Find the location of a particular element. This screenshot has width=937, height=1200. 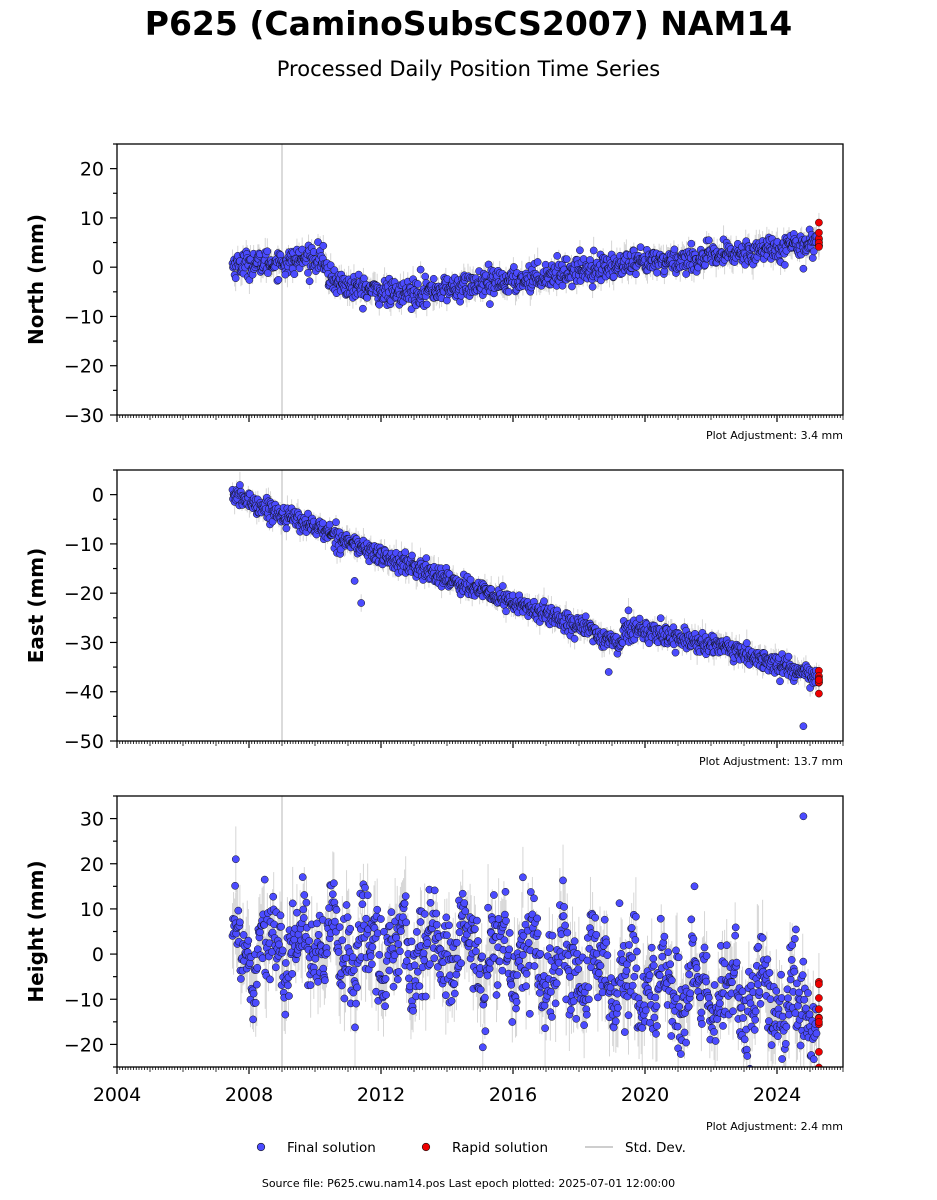

plot-adjustment-note: Plot Adjustment: 13.7 mm is located at coordinates (771, 761).